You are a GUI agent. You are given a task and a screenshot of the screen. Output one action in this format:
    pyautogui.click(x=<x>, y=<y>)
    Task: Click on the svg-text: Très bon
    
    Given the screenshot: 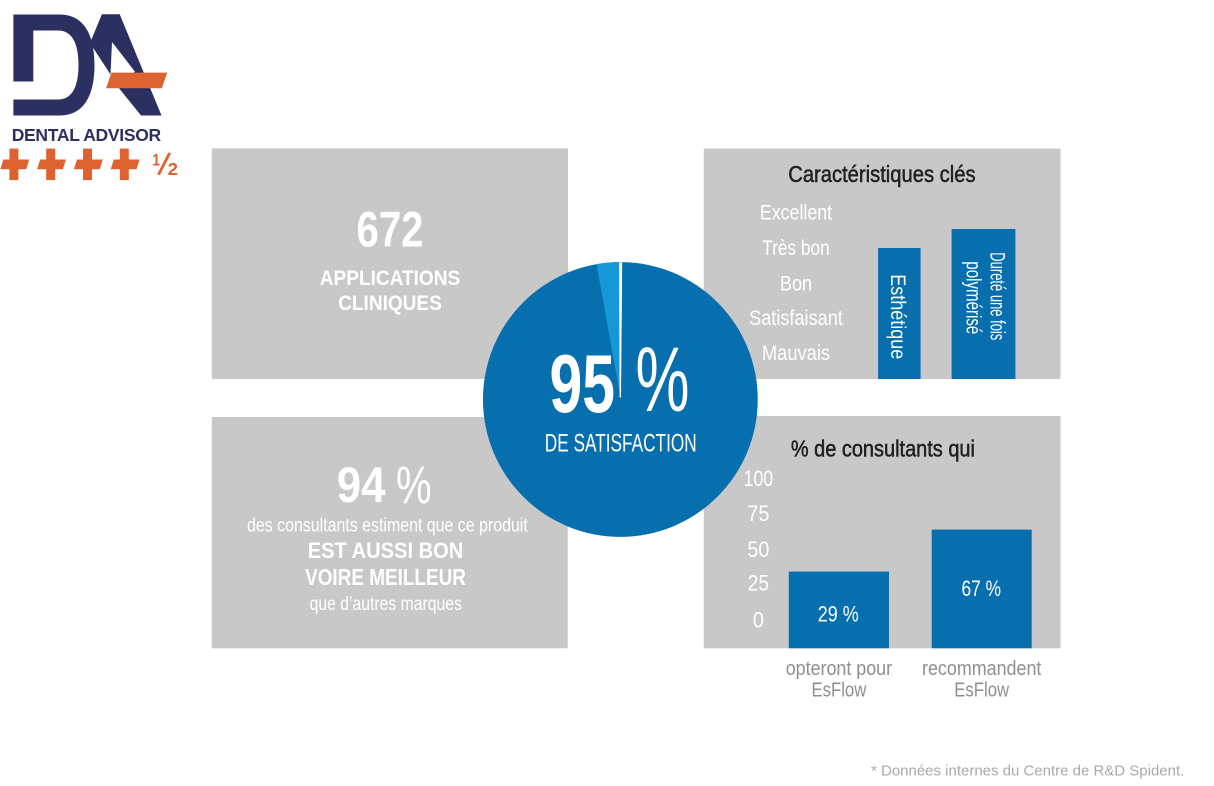 What is the action you would take?
    pyautogui.click(x=795, y=248)
    